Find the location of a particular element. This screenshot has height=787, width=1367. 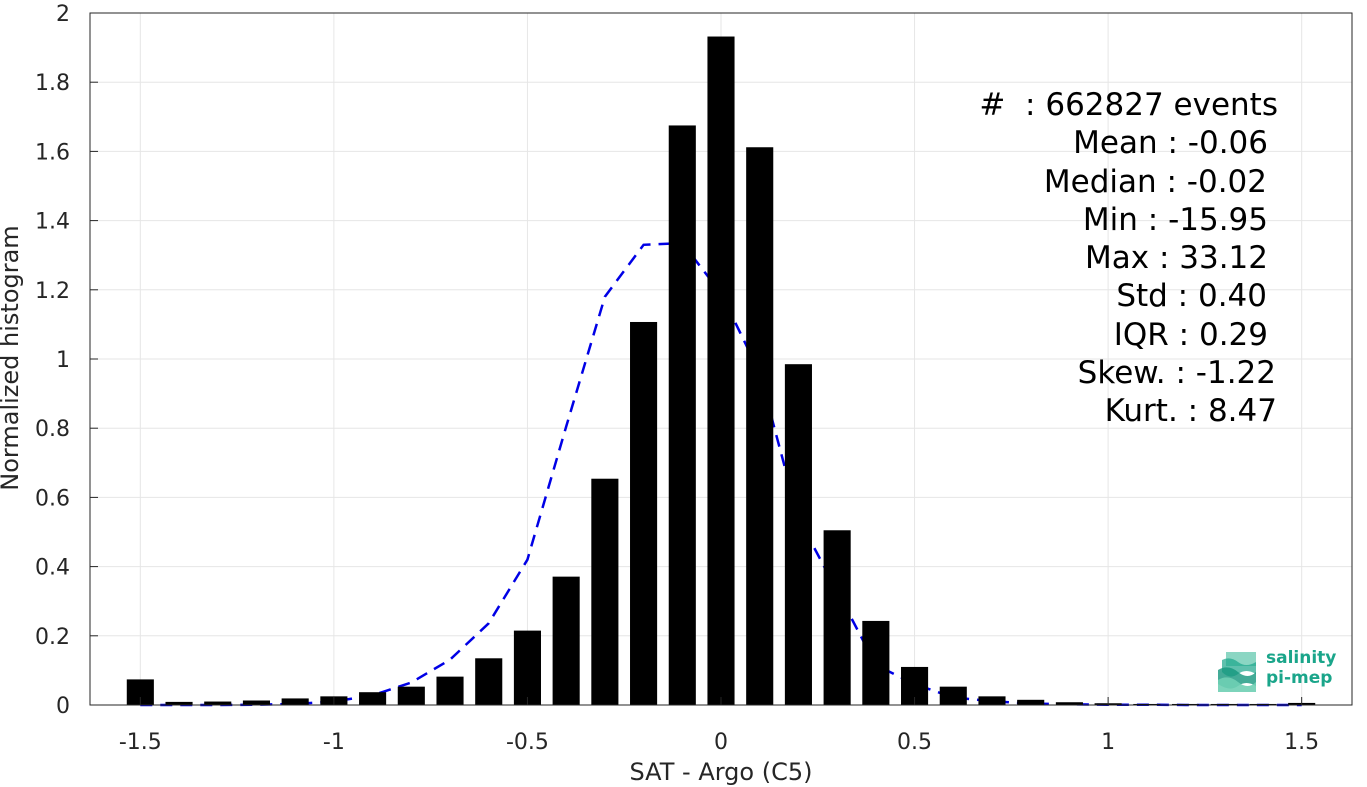

stat-skew: Skew. : -1.22 is located at coordinates (1176, 373).